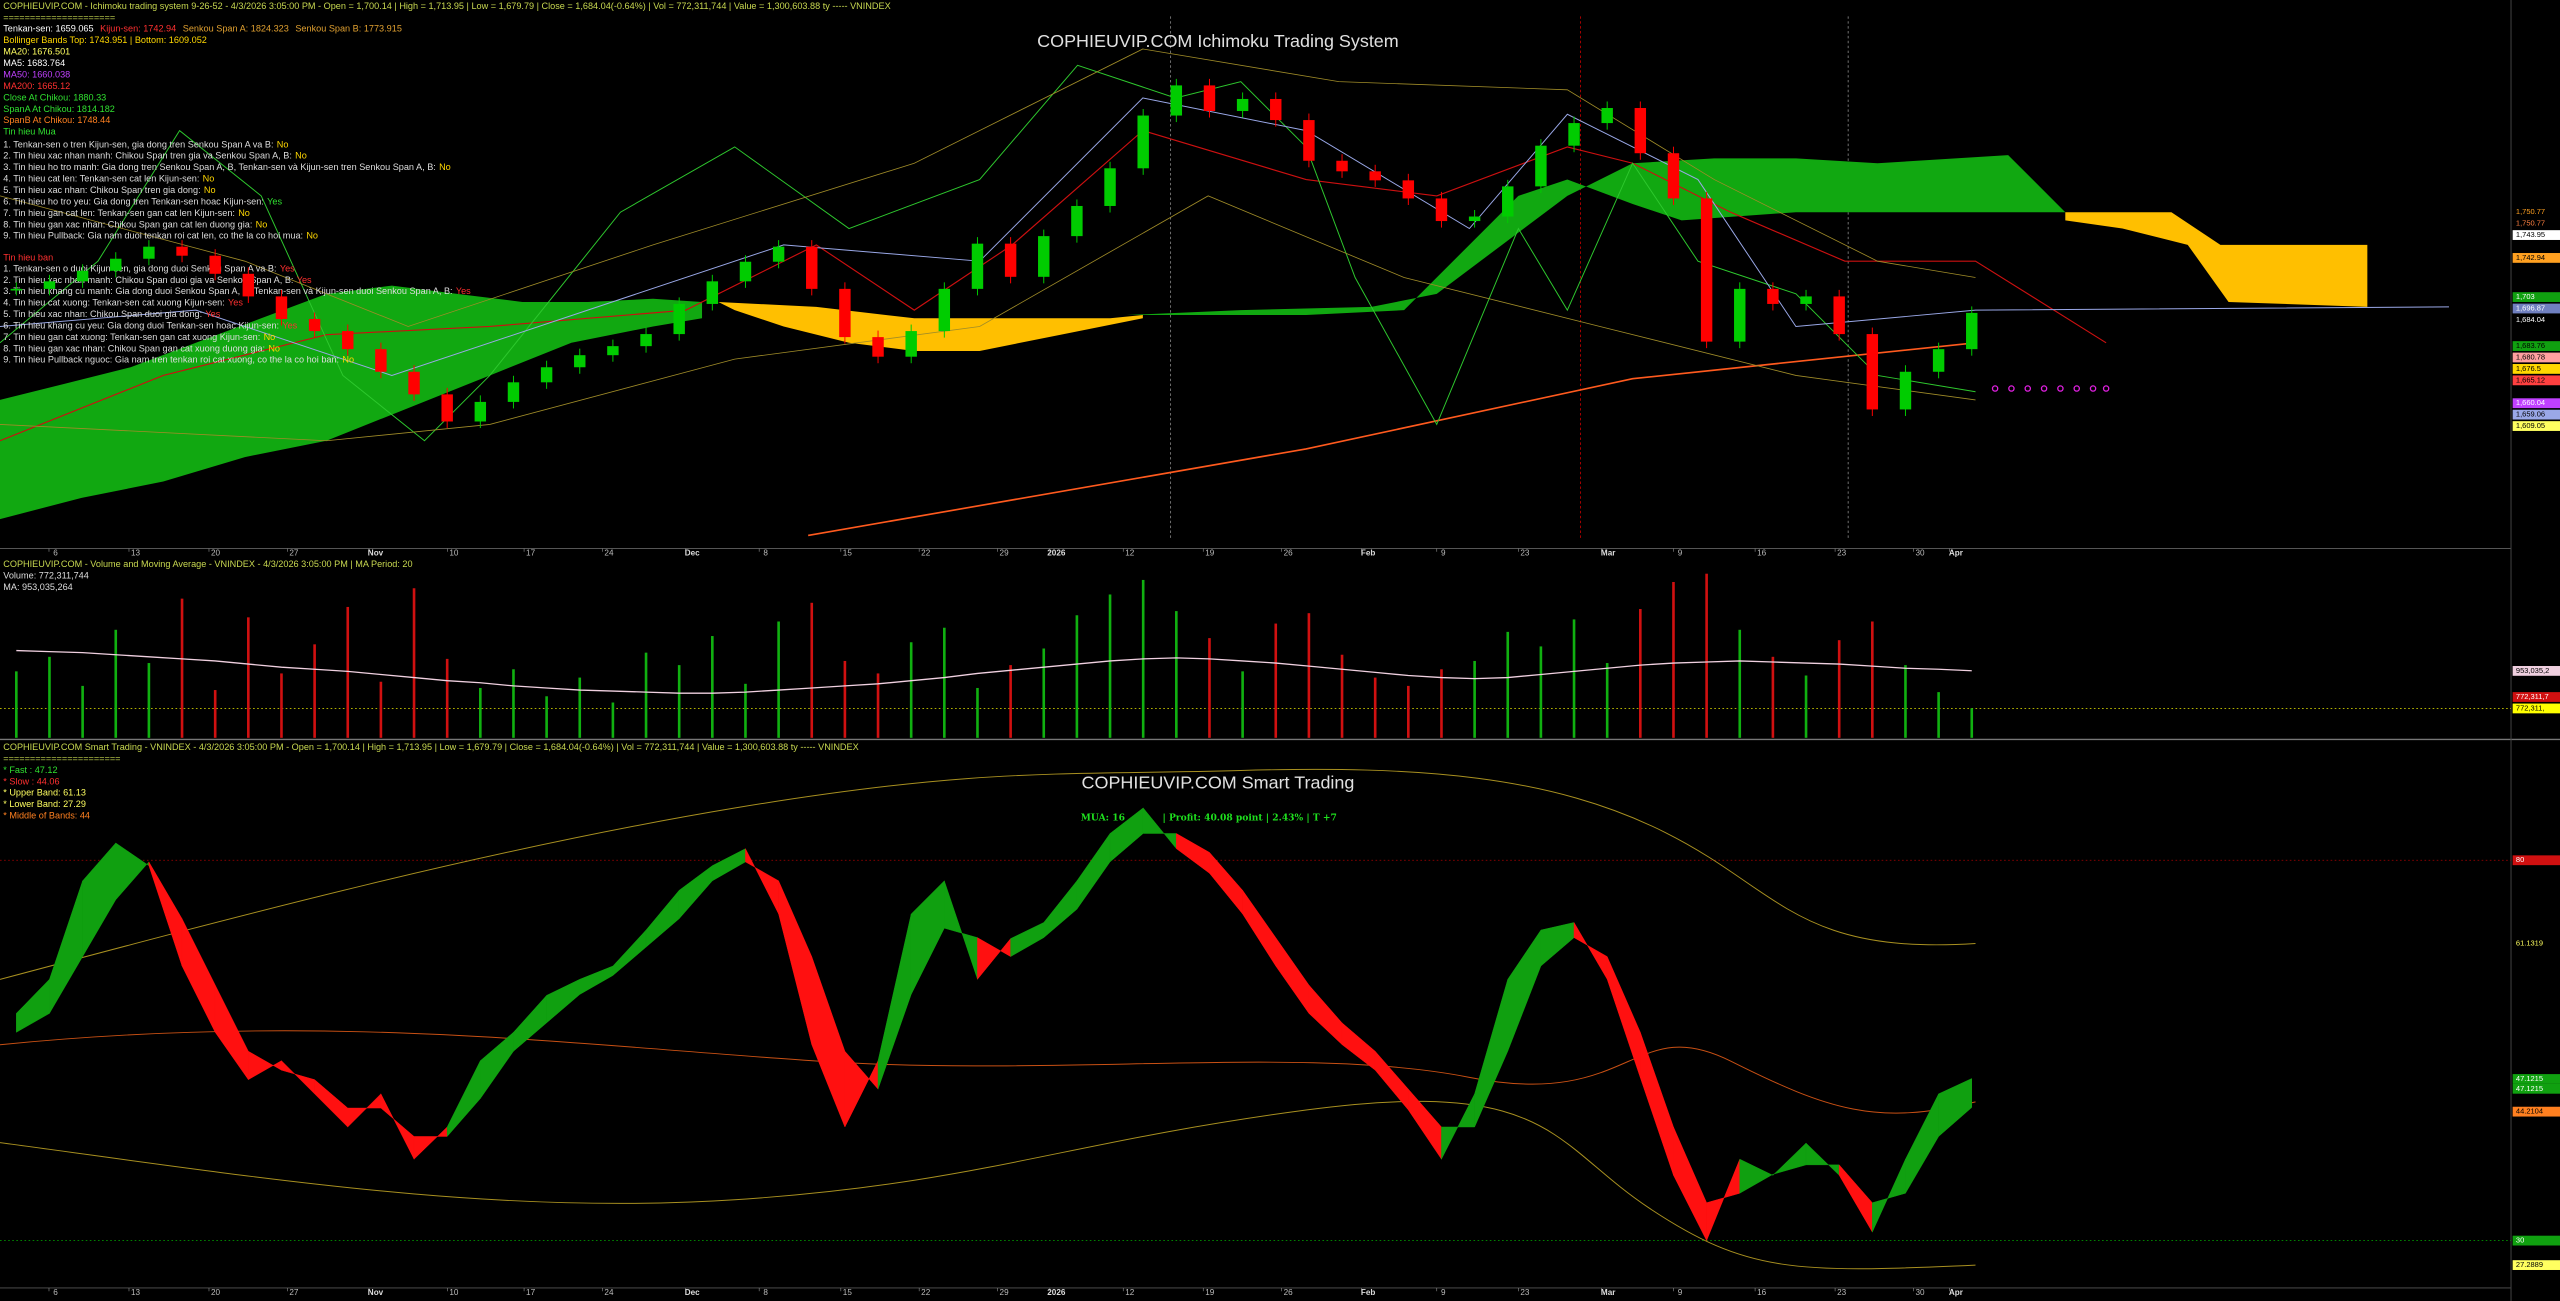  What do you see at coordinates (1249, 817) in the screenshot?
I see `annotation: | Profit: 40.08 point | 2.43% | T +7` at bounding box center [1249, 817].